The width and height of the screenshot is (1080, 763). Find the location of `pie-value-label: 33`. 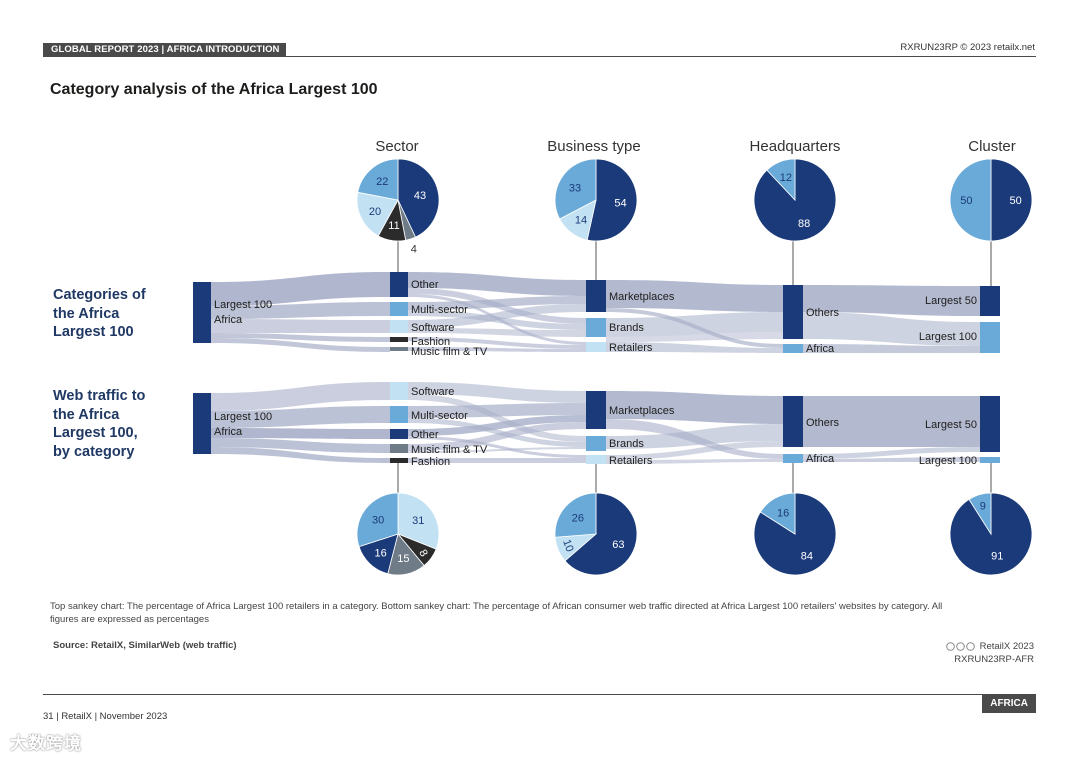

pie-value-label: 33 is located at coordinates (575, 188).